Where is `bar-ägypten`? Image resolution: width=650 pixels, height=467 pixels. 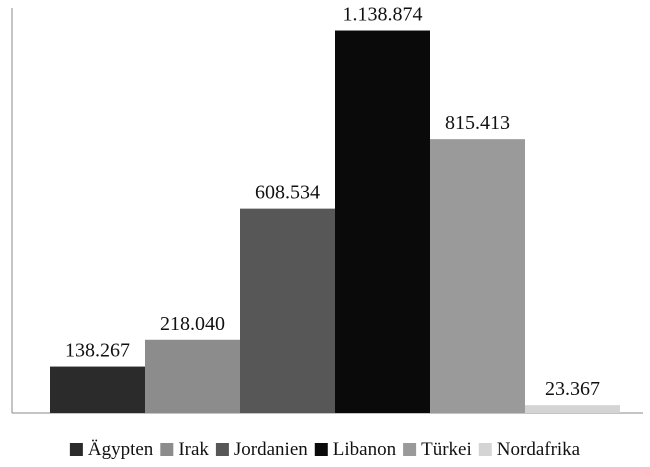
bar-ägypten is located at coordinates (97, 389).